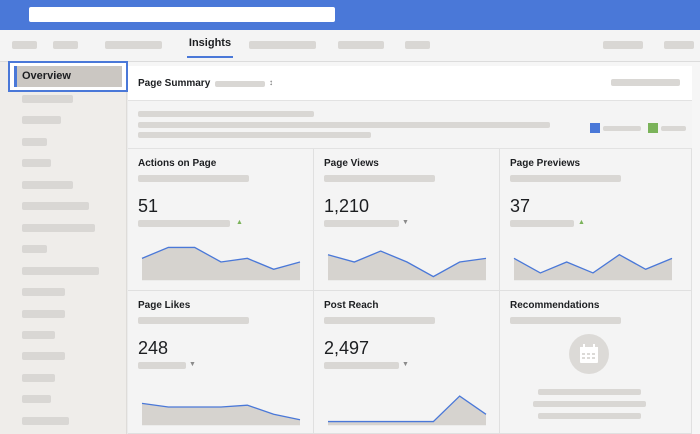 The width and height of the screenshot is (700, 434). I want to click on sidebar-item-overview: Overview, so click(68, 76).